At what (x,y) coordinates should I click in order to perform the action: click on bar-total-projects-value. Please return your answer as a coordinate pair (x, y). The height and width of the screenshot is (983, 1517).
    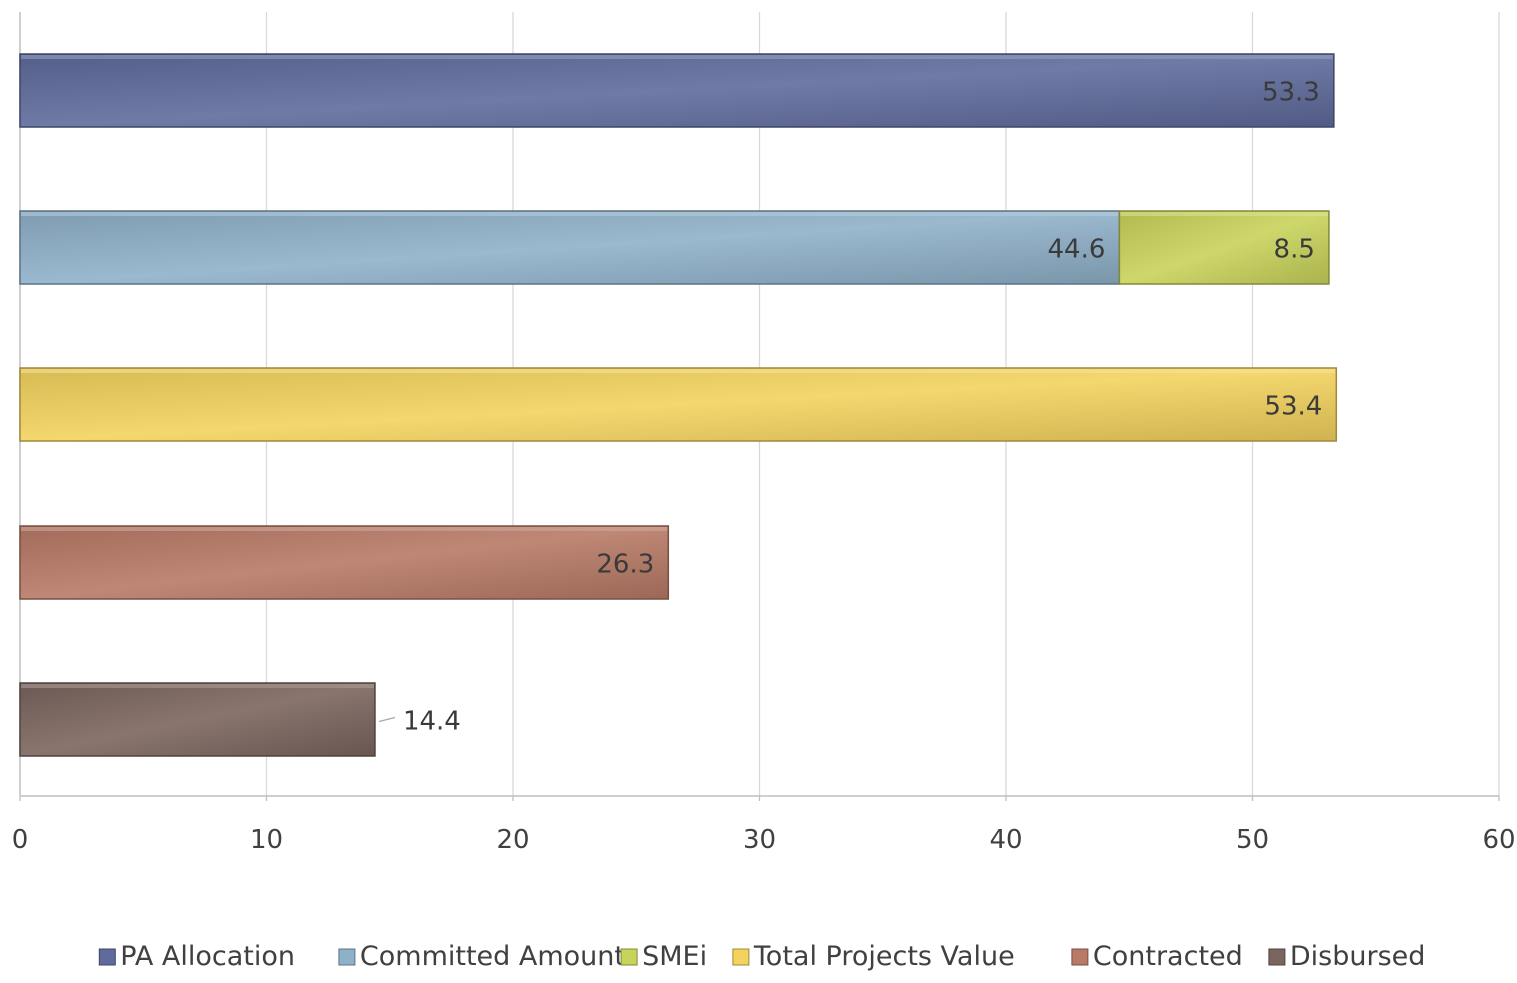
    Looking at the image, I should click on (678, 404).